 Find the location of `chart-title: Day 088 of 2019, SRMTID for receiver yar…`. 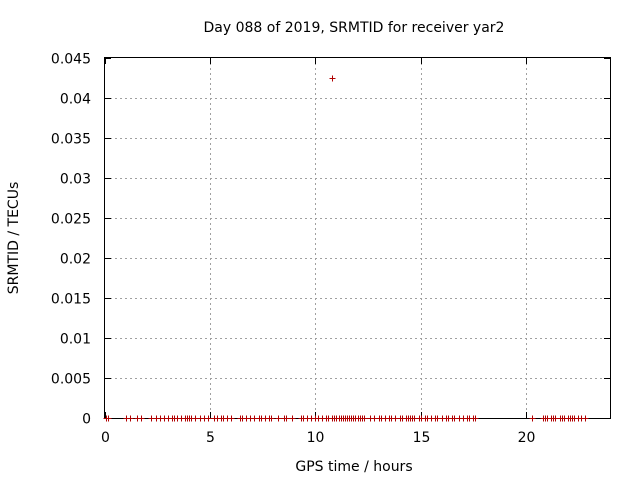

chart-title: Day 088 of 2019, SRMTID for receiver yar… is located at coordinates (354, 28).